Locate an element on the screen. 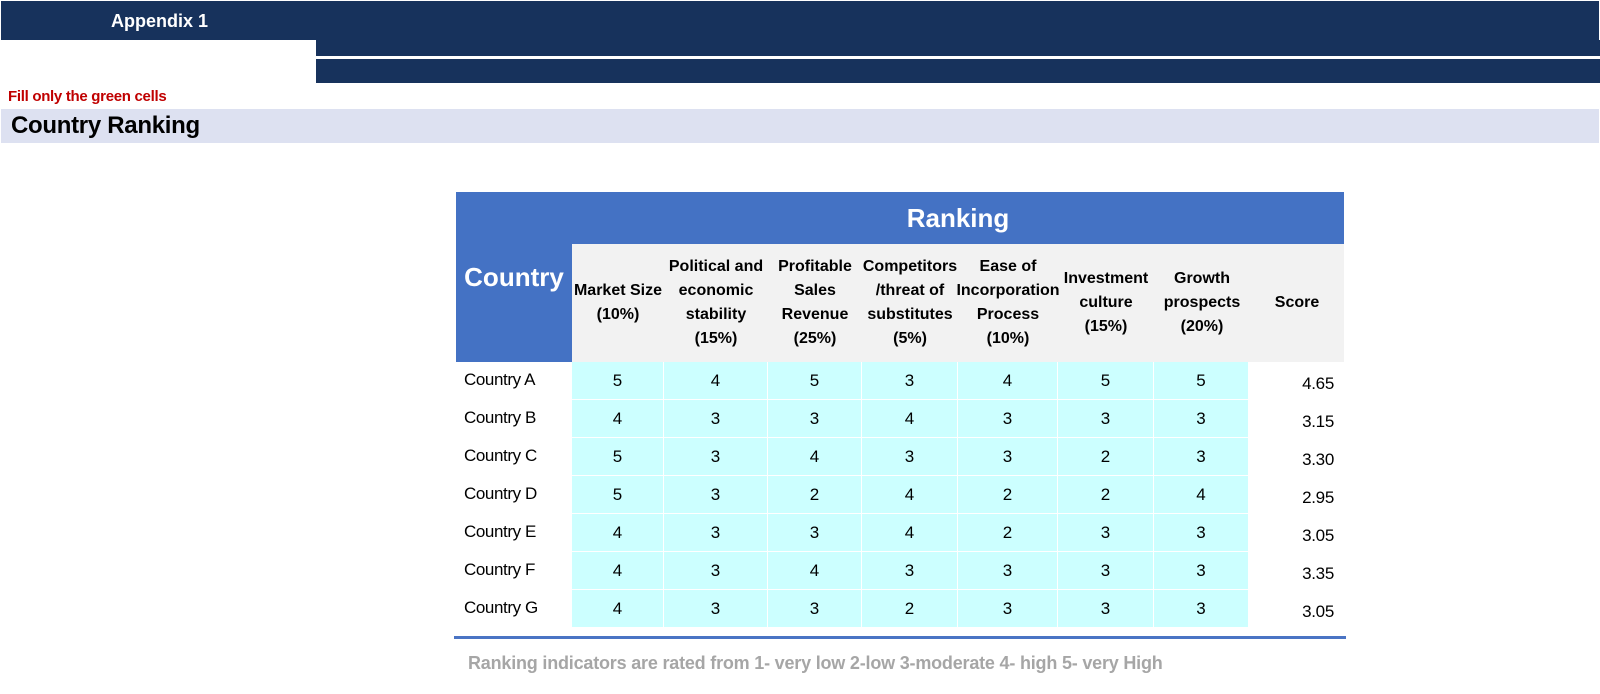  table-row: Country F 4 3 4 3 3 3 3 3.35 is located at coordinates (900, 571).